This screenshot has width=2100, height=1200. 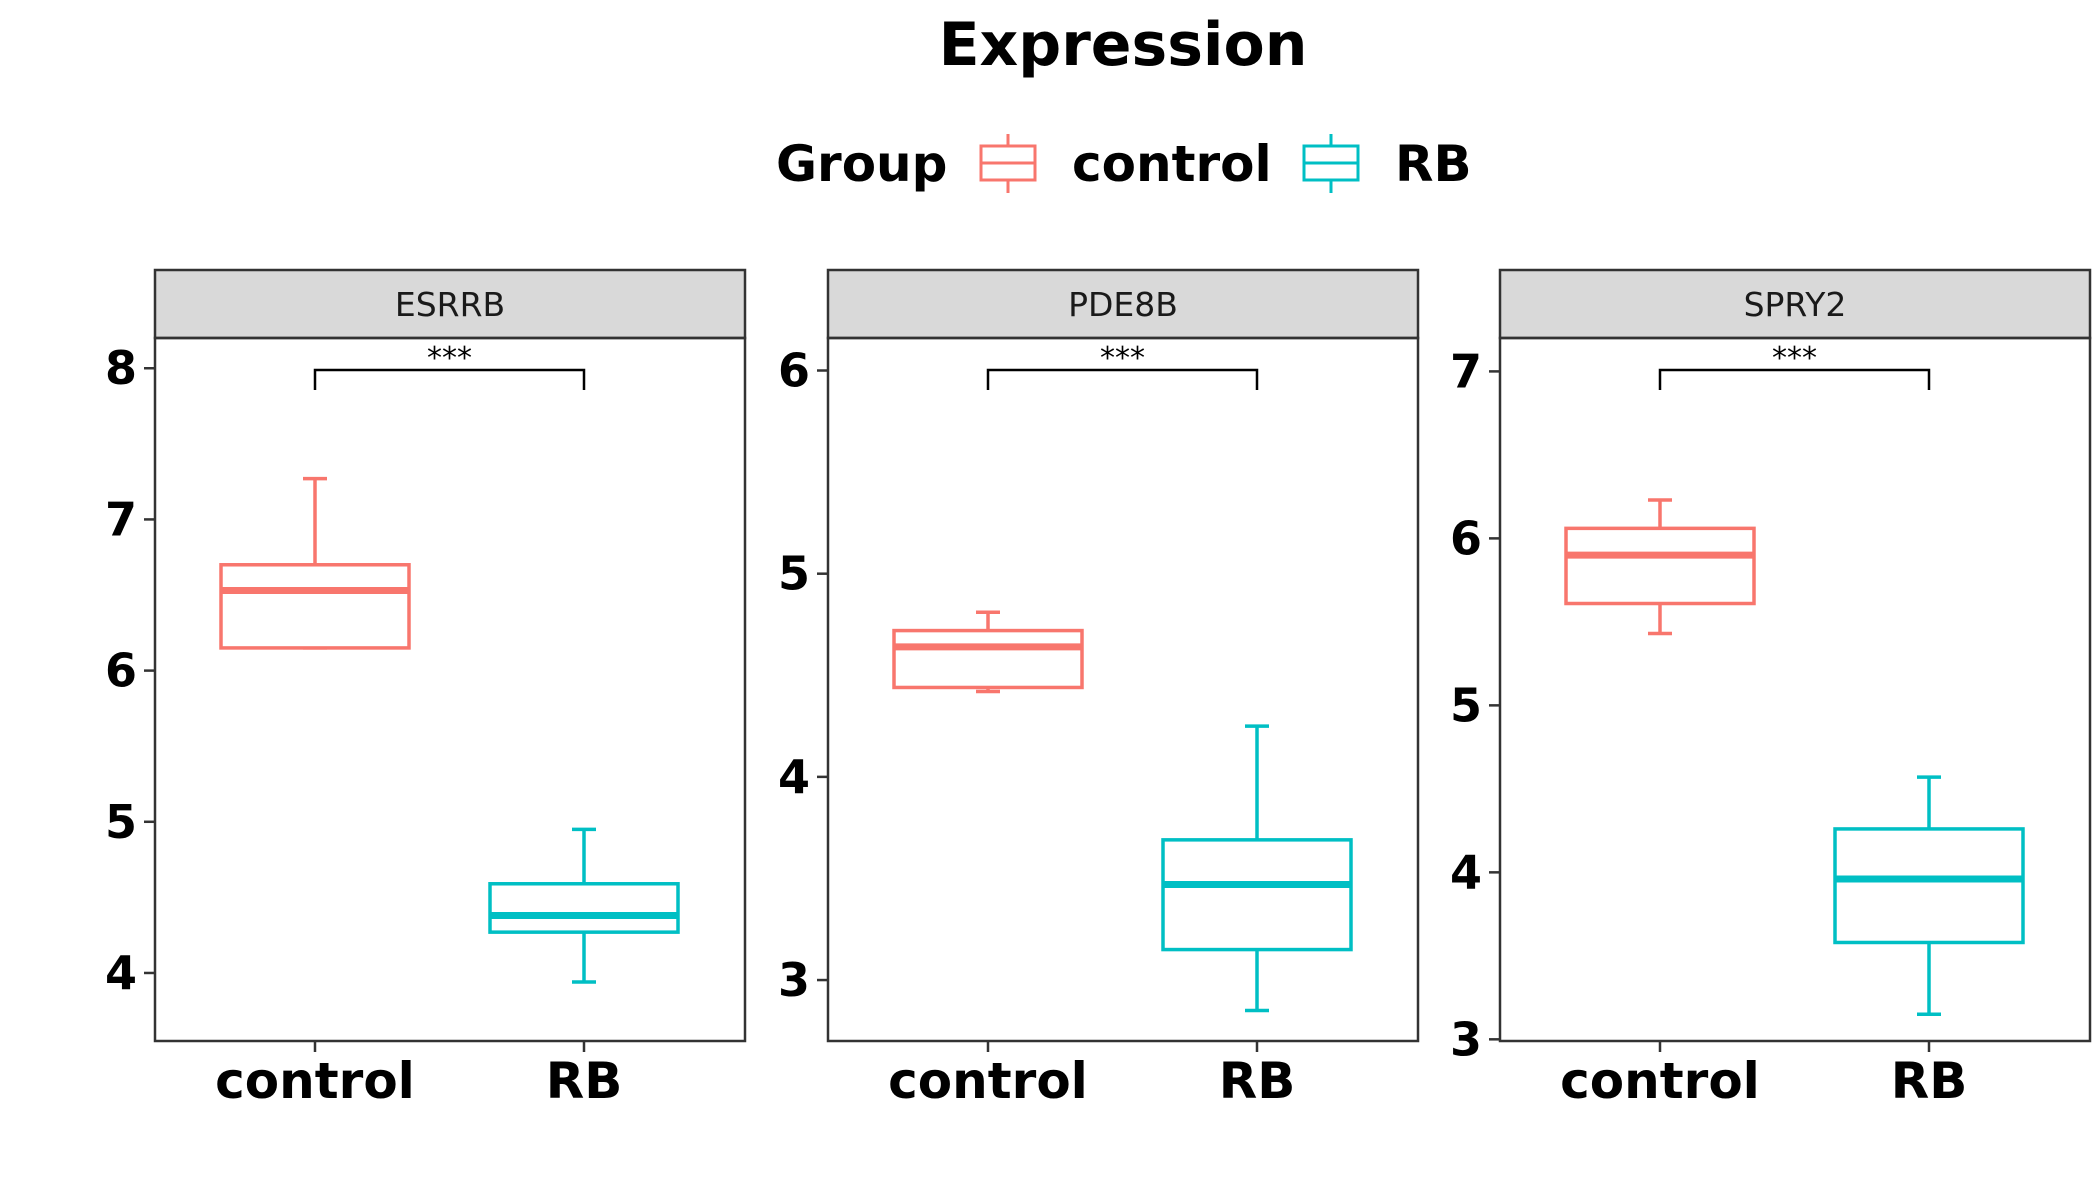 I want to click on y-tick-label-esrrb-7: 7, so click(x=121, y=519).